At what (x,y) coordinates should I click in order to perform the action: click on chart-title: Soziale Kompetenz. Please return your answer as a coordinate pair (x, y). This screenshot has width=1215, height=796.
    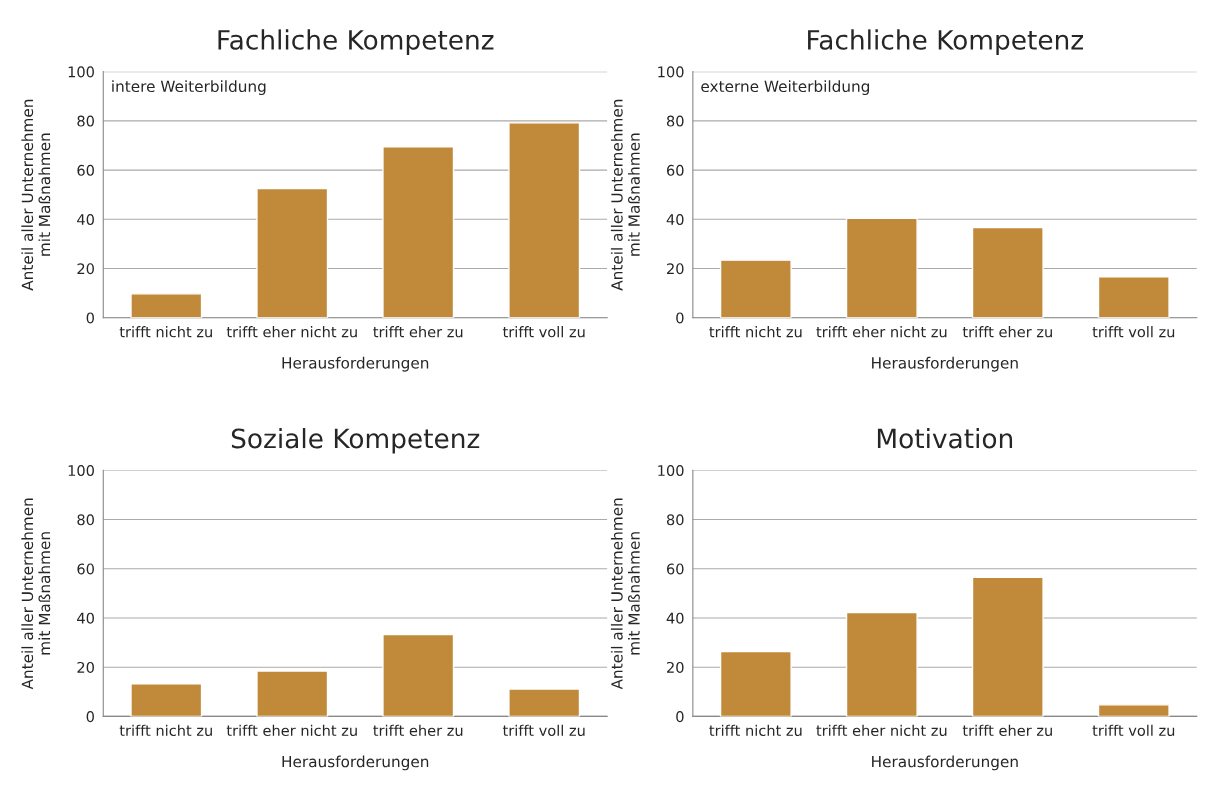
    Looking at the image, I should click on (355, 441).